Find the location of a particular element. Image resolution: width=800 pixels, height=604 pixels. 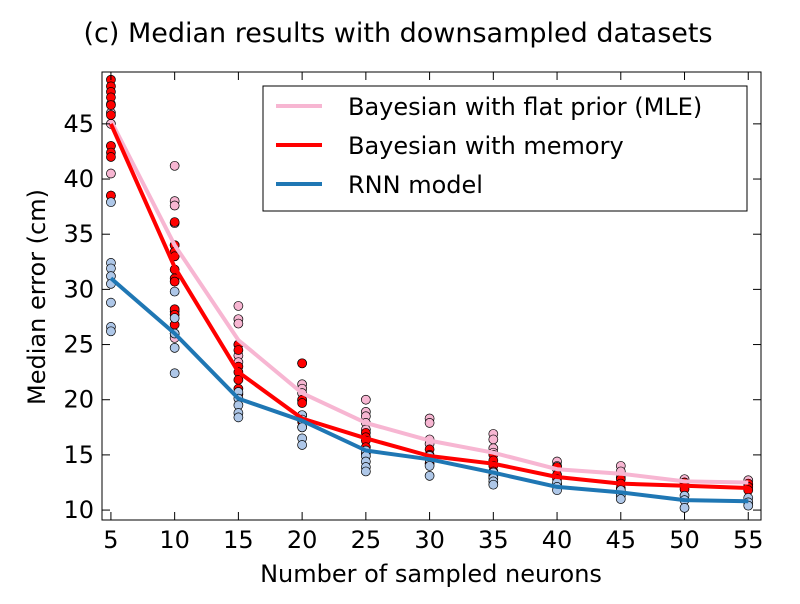

legend-label-0: Bayesian with flat prior (MLE) is located at coordinates (525, 107).